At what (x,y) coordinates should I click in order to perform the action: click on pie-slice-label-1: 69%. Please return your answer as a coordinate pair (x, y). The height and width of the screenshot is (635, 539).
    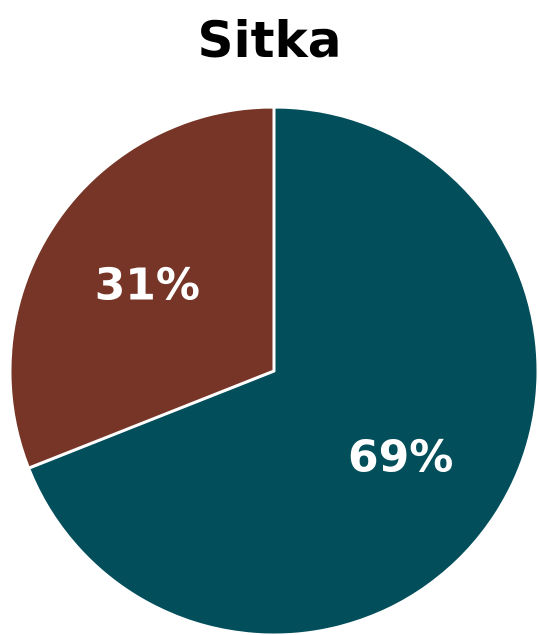
    Looking at the image, I should click on (400, 457).